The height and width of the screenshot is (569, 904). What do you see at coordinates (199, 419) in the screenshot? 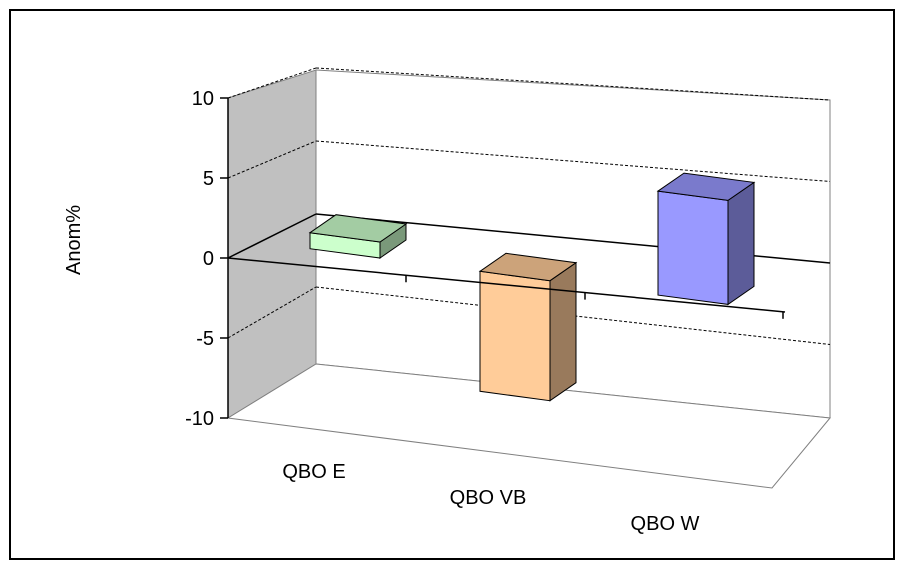
I see `y-tick-label: -10` at bounding box center [199, 419].